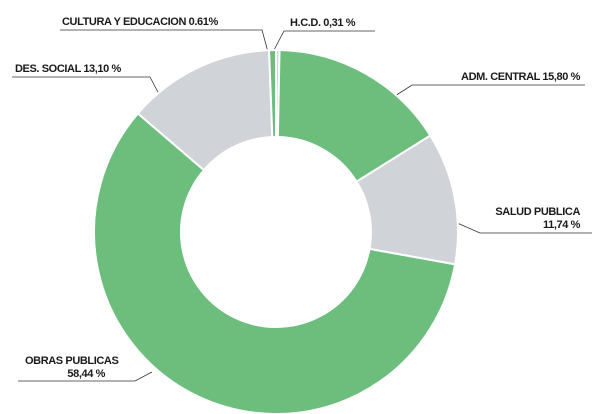 The height and width of the screenshot is (414, 593). Describe the element at coordinates (339, 23) in the screenshot. I see `value-label: 0,31 %` at that location.